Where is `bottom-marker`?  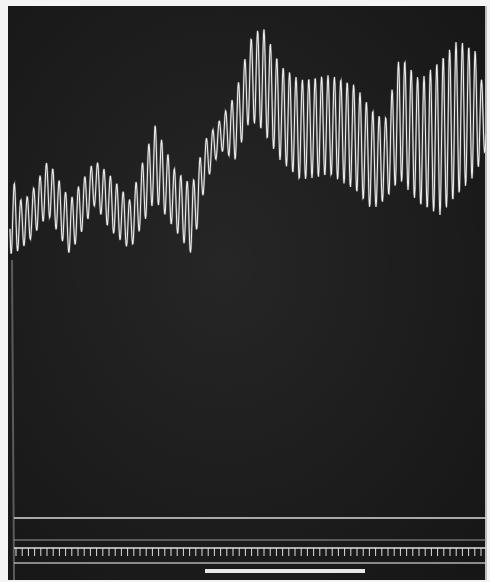
bottom-marker is located at coordinates (285, 571).